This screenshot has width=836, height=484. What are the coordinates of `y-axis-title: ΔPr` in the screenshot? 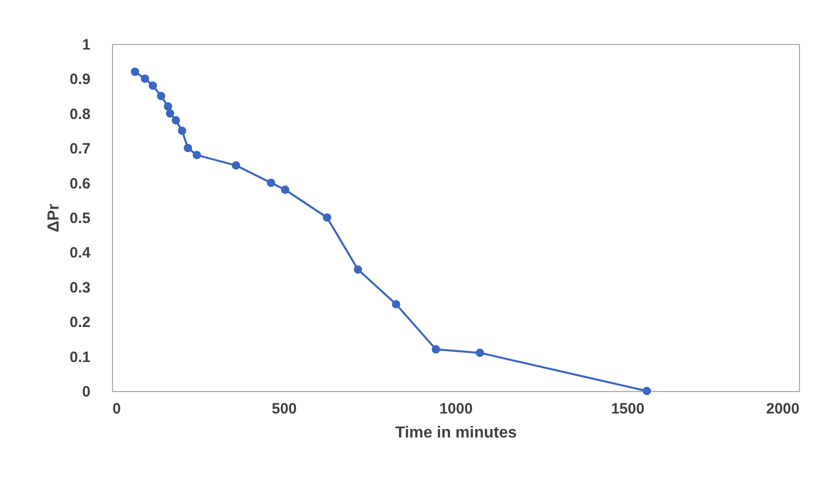 It's located at (54, 218).